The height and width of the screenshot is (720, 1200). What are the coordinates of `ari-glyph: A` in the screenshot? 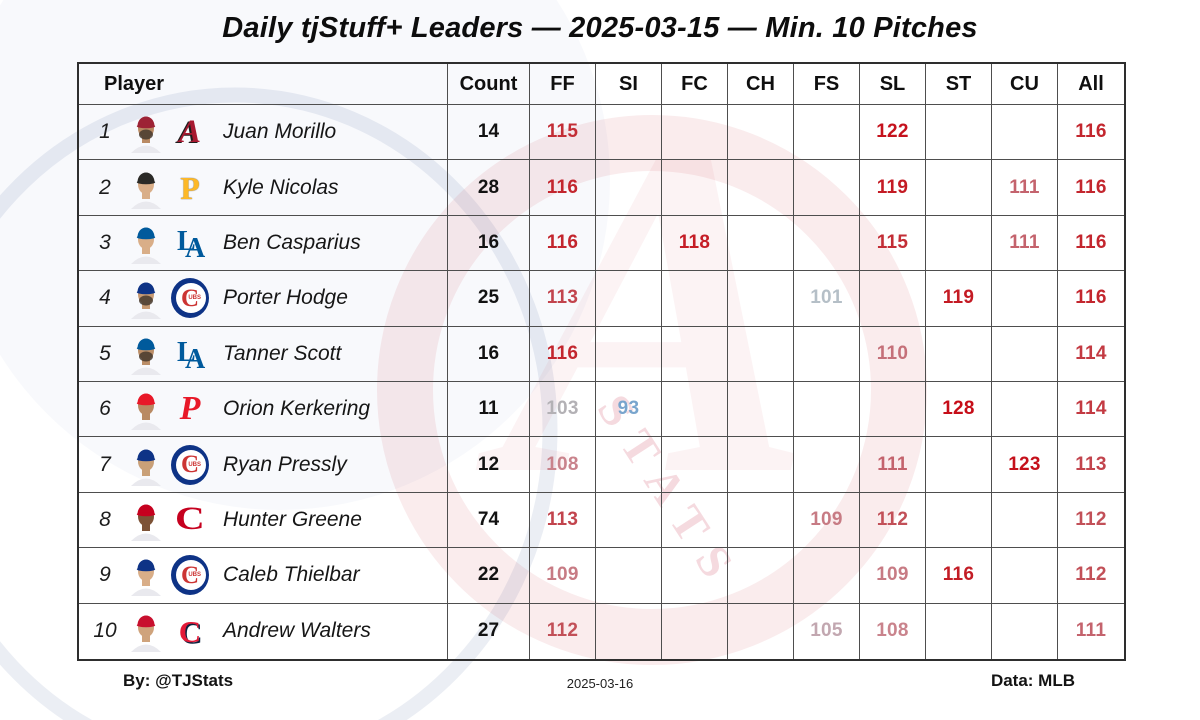 It's located at (189, 131).